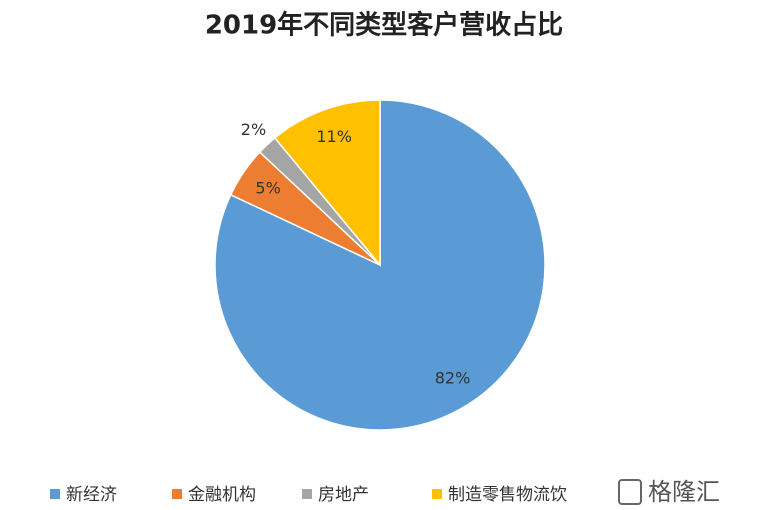 Image resolution: width=768 pixels, height=510 pixels. I want to click on pie-slice, so click(327, 183).